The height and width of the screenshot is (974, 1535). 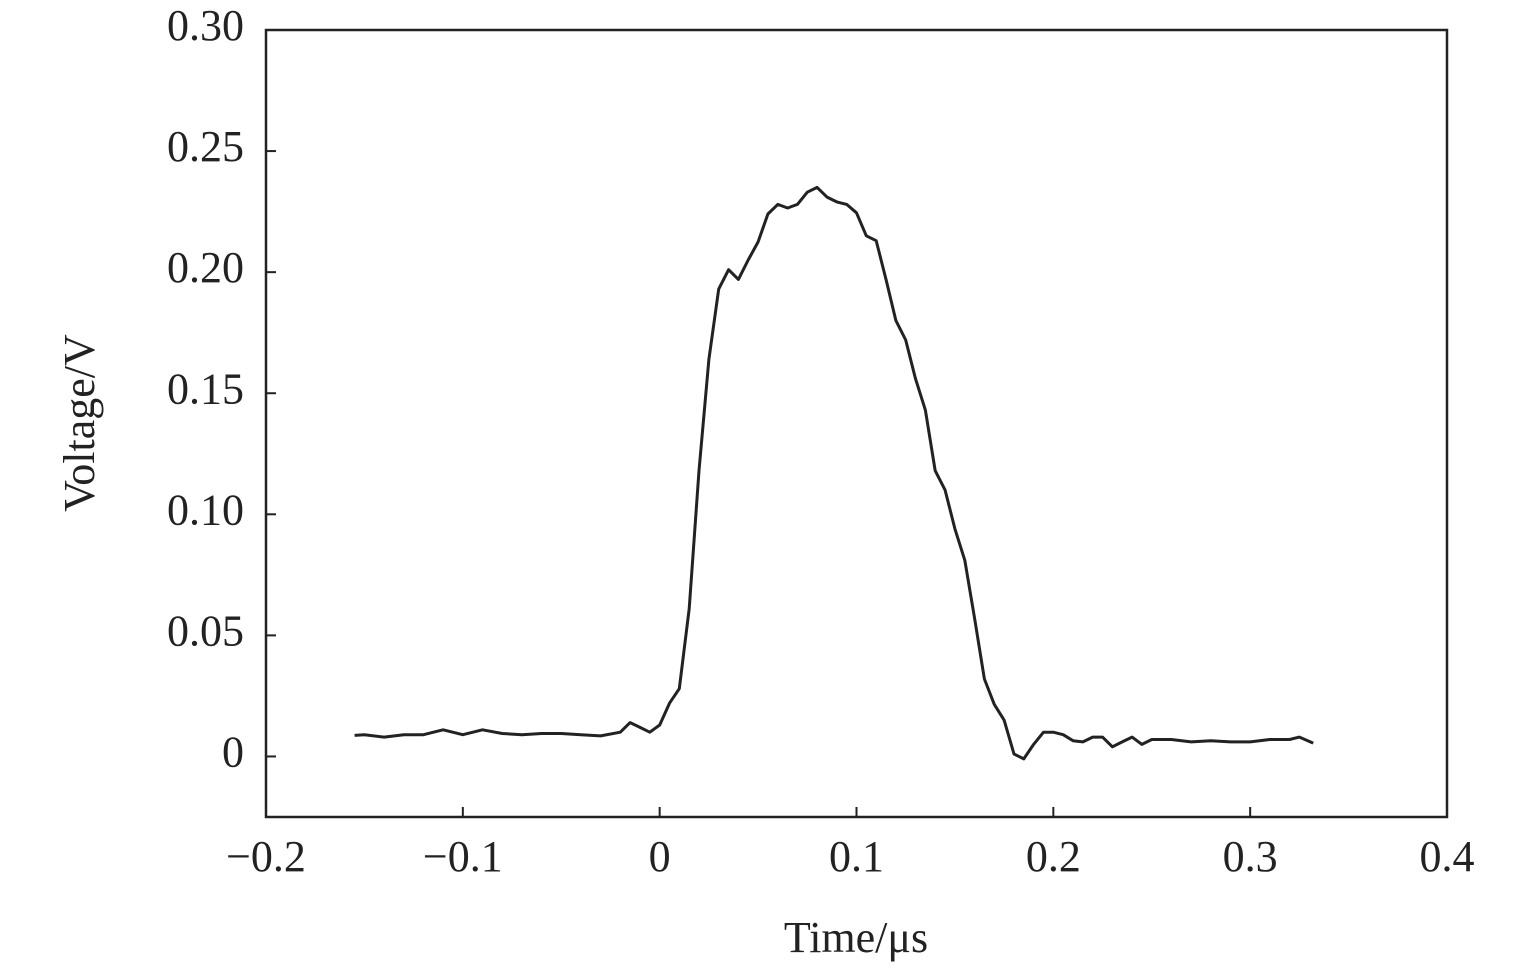 What do you see at coordinates (233, 752) in the screenshot?
I see `y-tick-label: 0` at bounding box center [233, 752].